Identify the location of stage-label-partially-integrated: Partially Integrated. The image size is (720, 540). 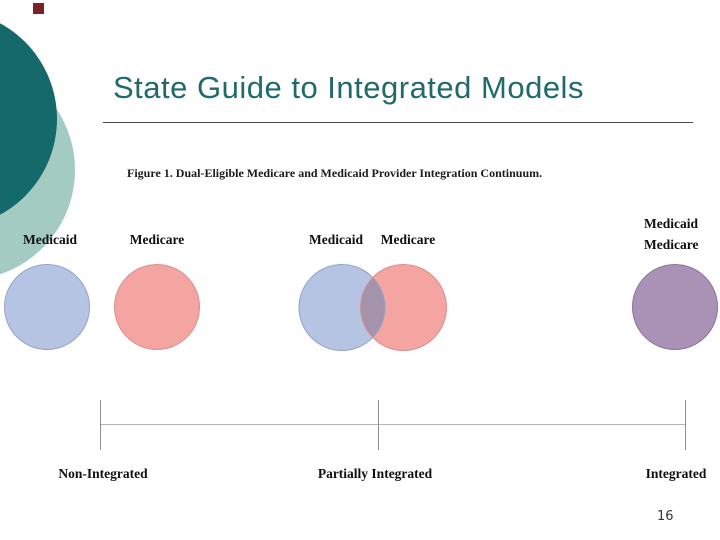
(375, 473).